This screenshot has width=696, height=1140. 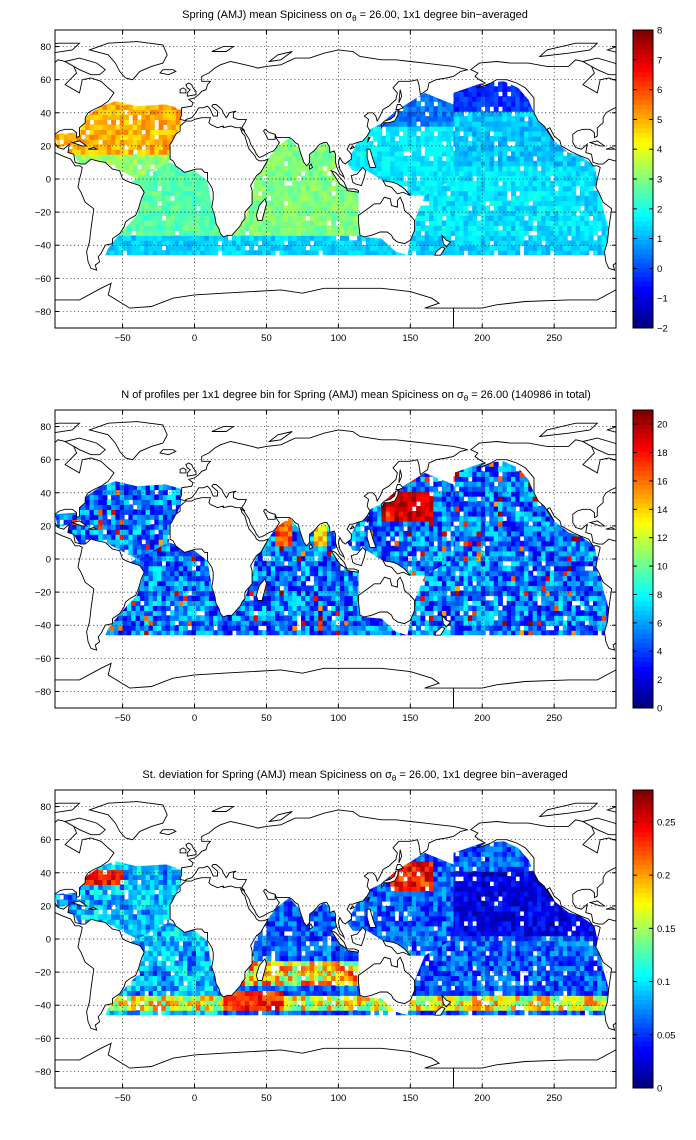 What do you see at coordinates (663, 876) in the screenshot?
I see `colorbar-tick-label: 0.2` at bounding box center [663, 876].